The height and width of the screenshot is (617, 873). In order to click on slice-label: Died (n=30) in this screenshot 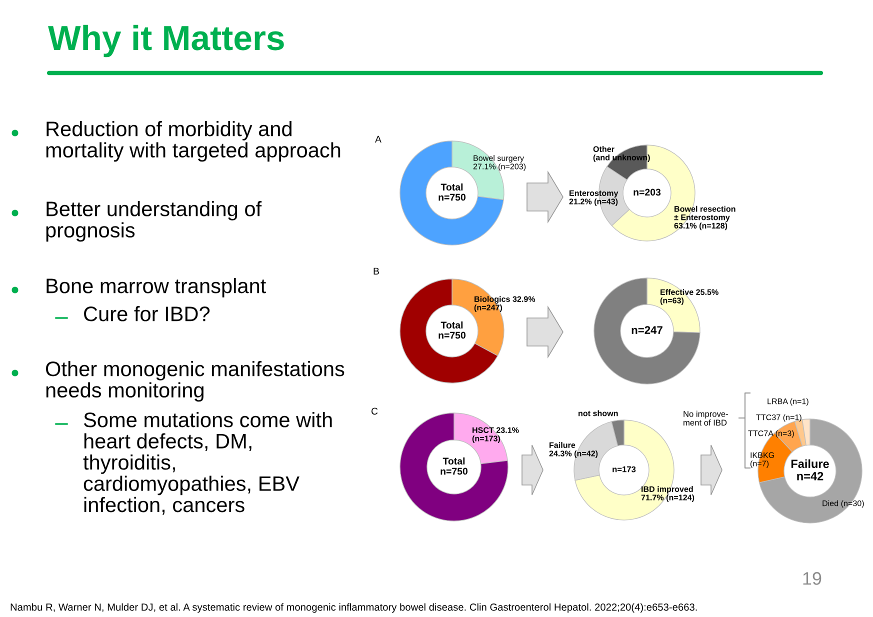, I will do `click(843, 504)`.